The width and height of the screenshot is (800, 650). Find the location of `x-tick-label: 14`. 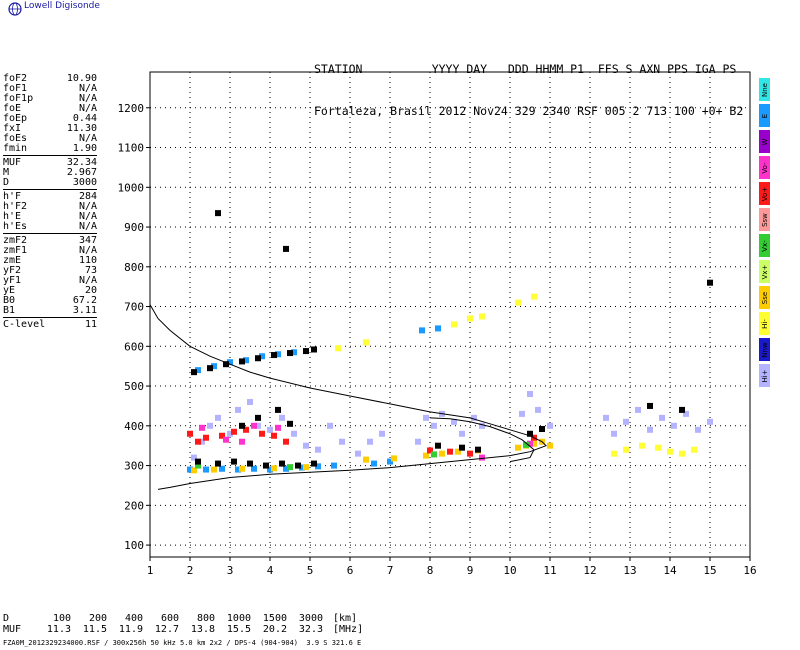

x-tick-label: 14 is located at coordinates (670, 570).